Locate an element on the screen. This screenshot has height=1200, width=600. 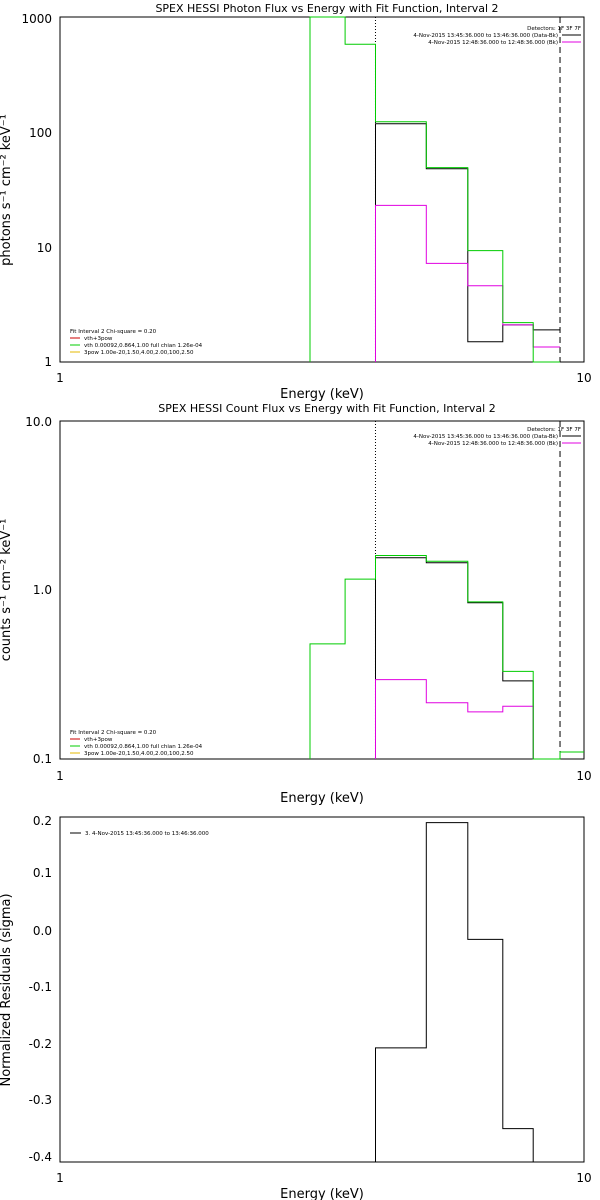
residuals-marks is located at coordinates (467, 992).